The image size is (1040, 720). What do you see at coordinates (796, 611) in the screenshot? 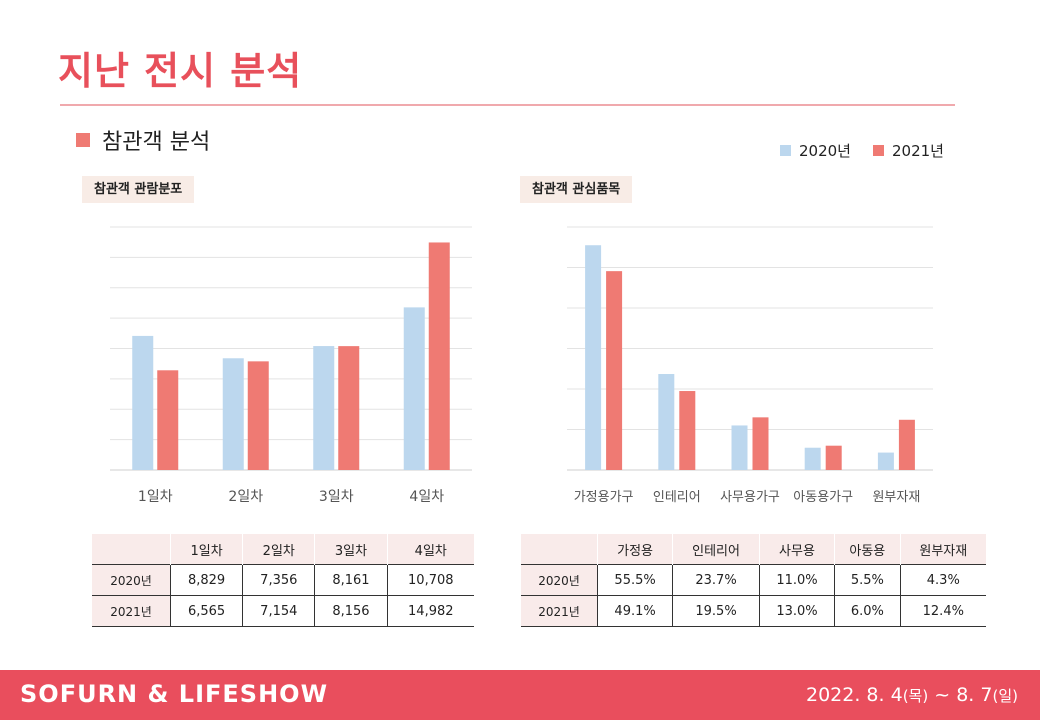
I see `table-cell: 13.0%` at bounding box center [796, 611].